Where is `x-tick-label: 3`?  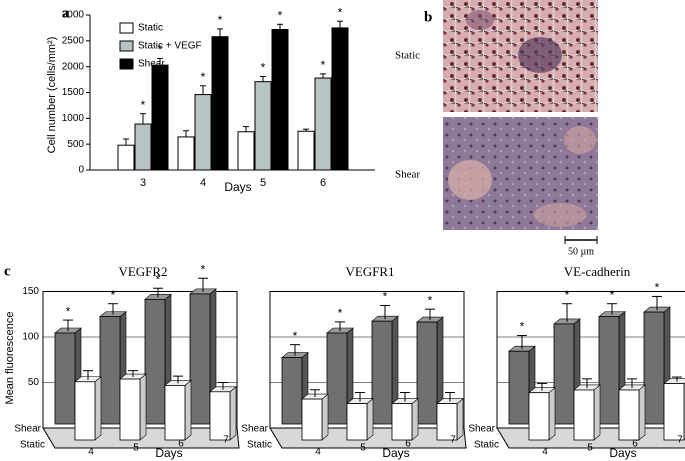
x-tick-label: 3 is located at coordinates (143, 183).